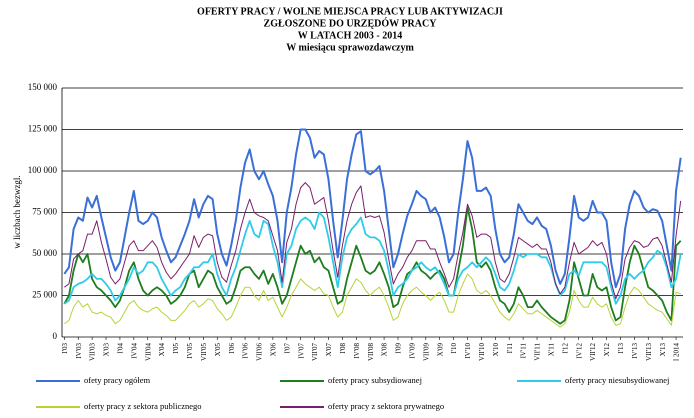  I want to click on y-tick-label: 50 000, so click(44, 253).